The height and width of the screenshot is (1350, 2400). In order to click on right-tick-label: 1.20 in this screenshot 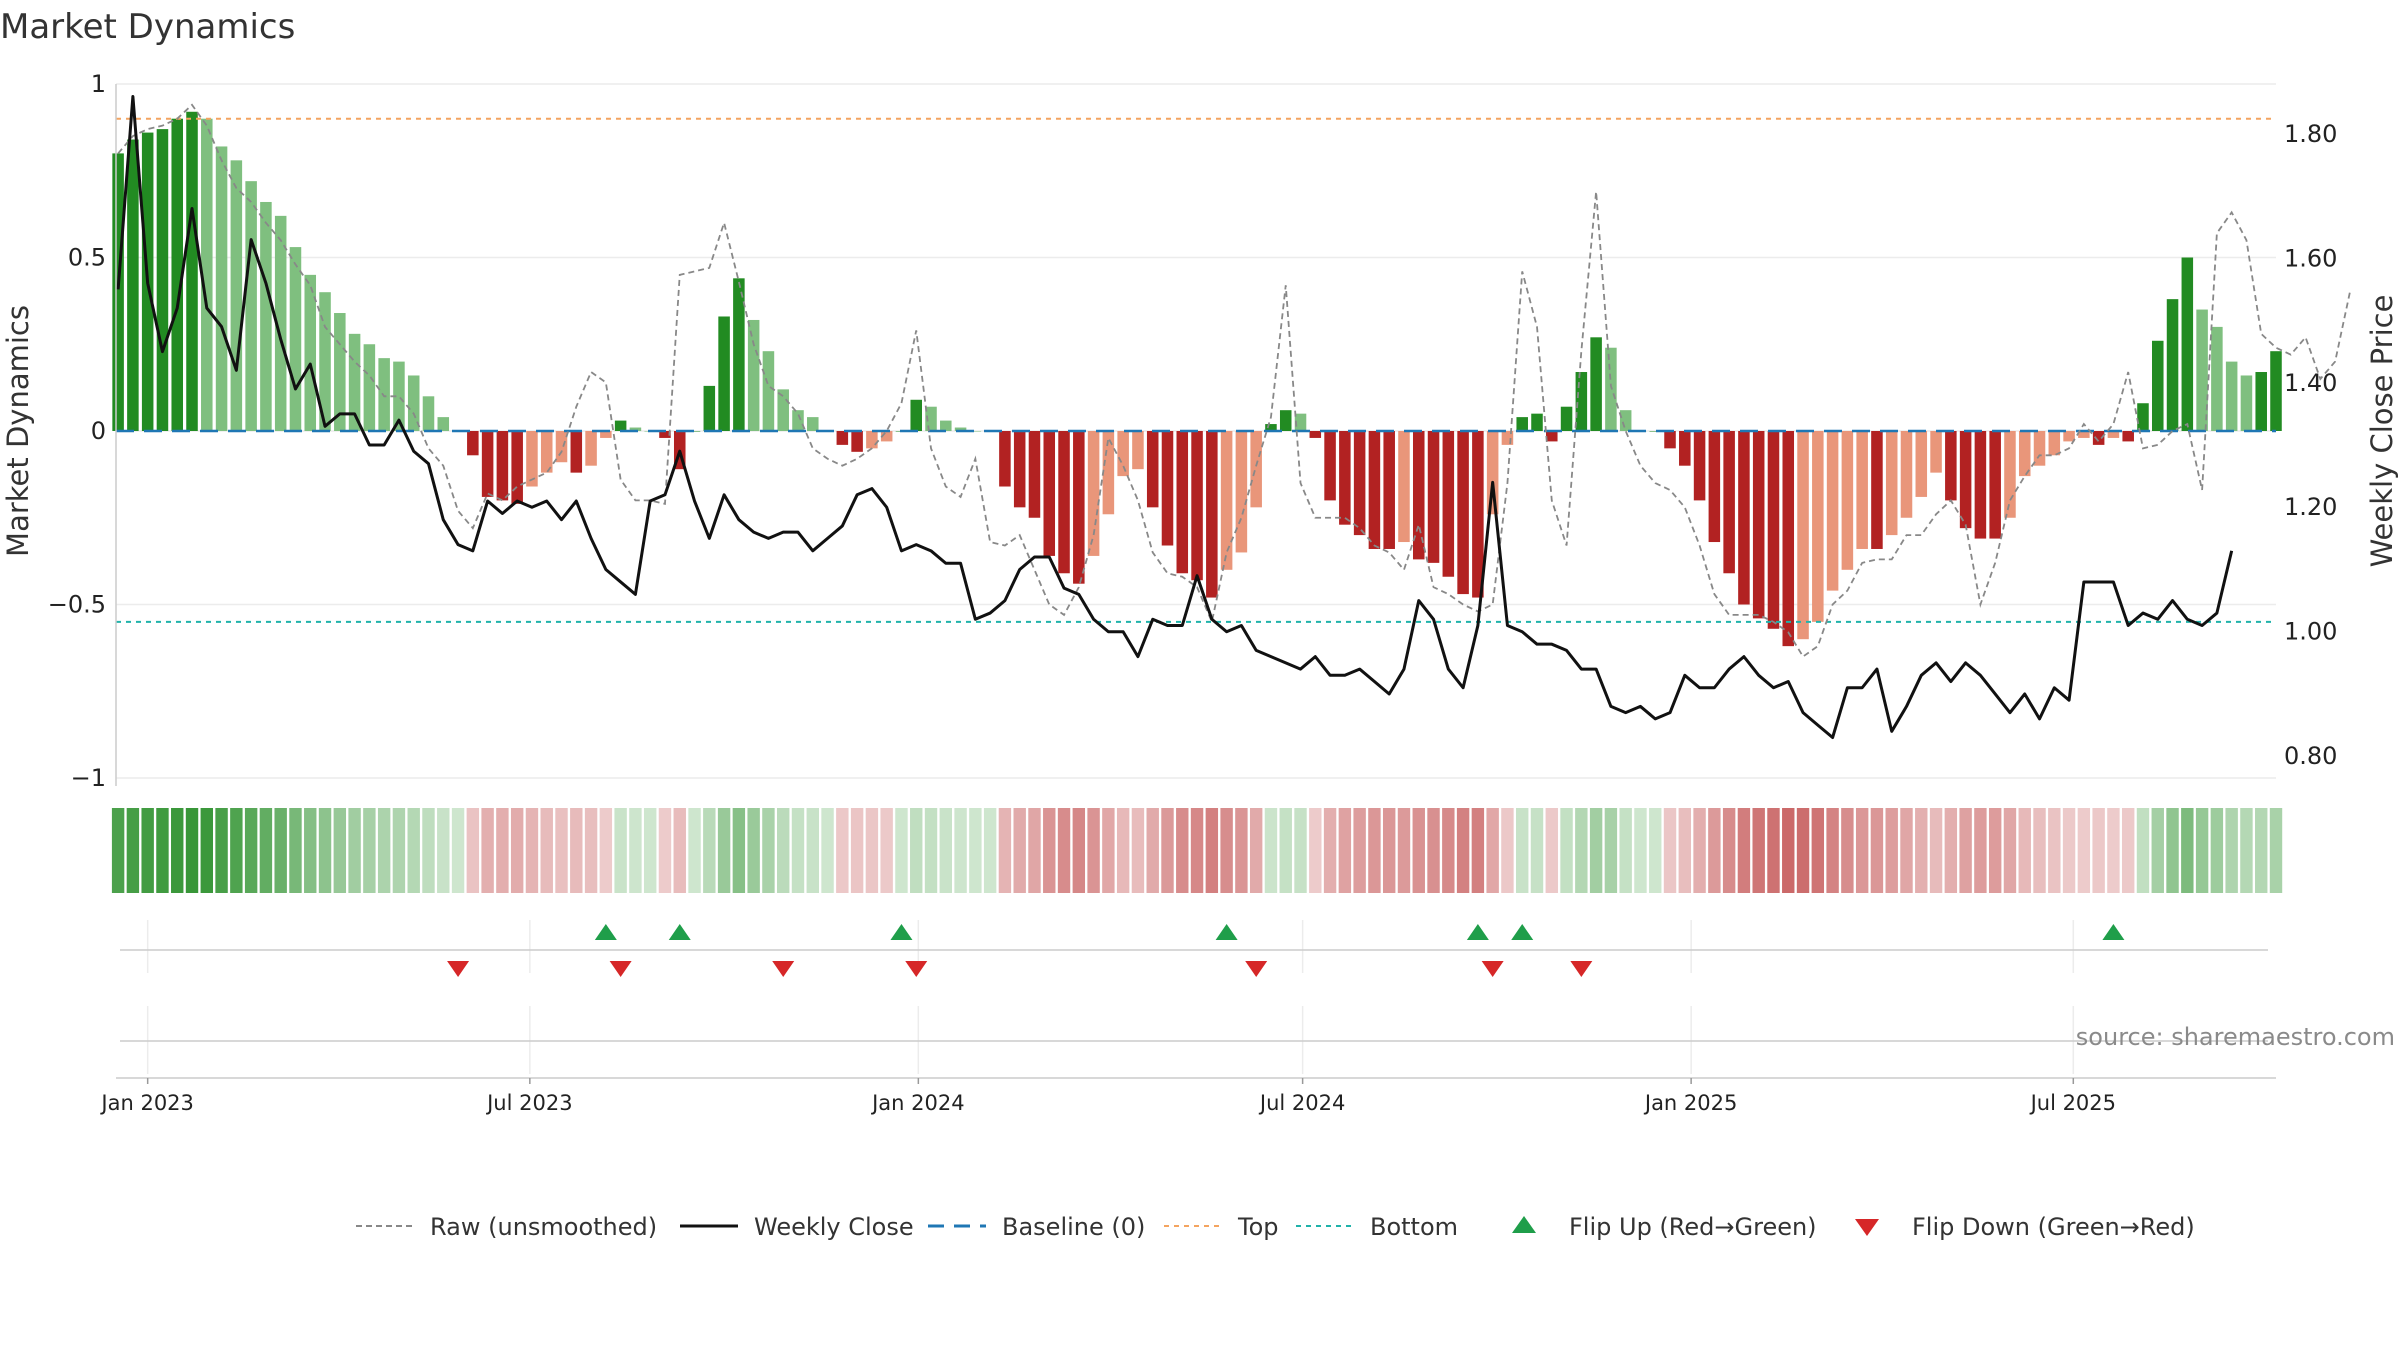, I will do `click(2310, 507)`.